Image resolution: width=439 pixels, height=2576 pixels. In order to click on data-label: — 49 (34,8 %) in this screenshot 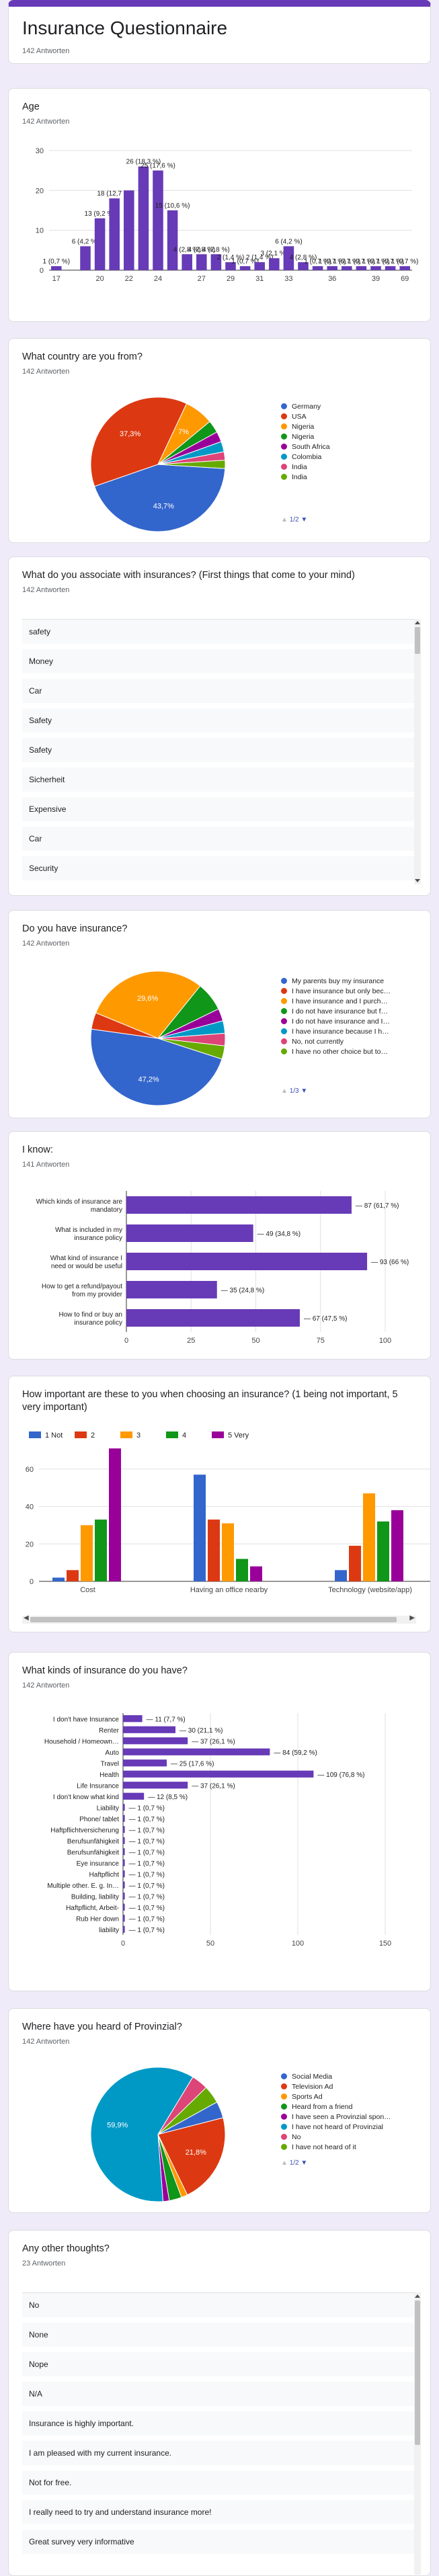, I will do `click(279, 1234)`.